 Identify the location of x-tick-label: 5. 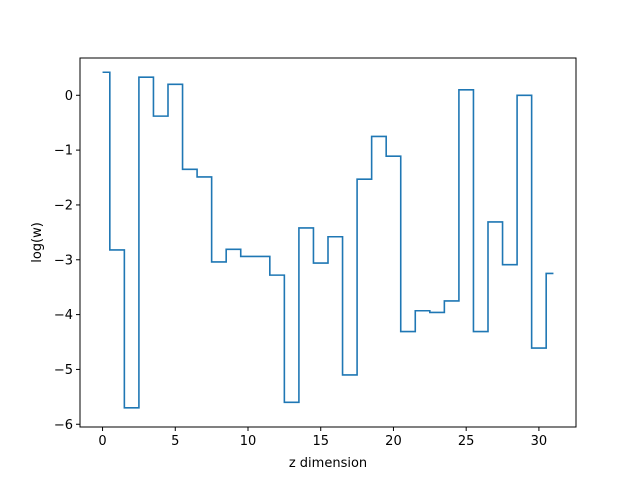
(175, 441).